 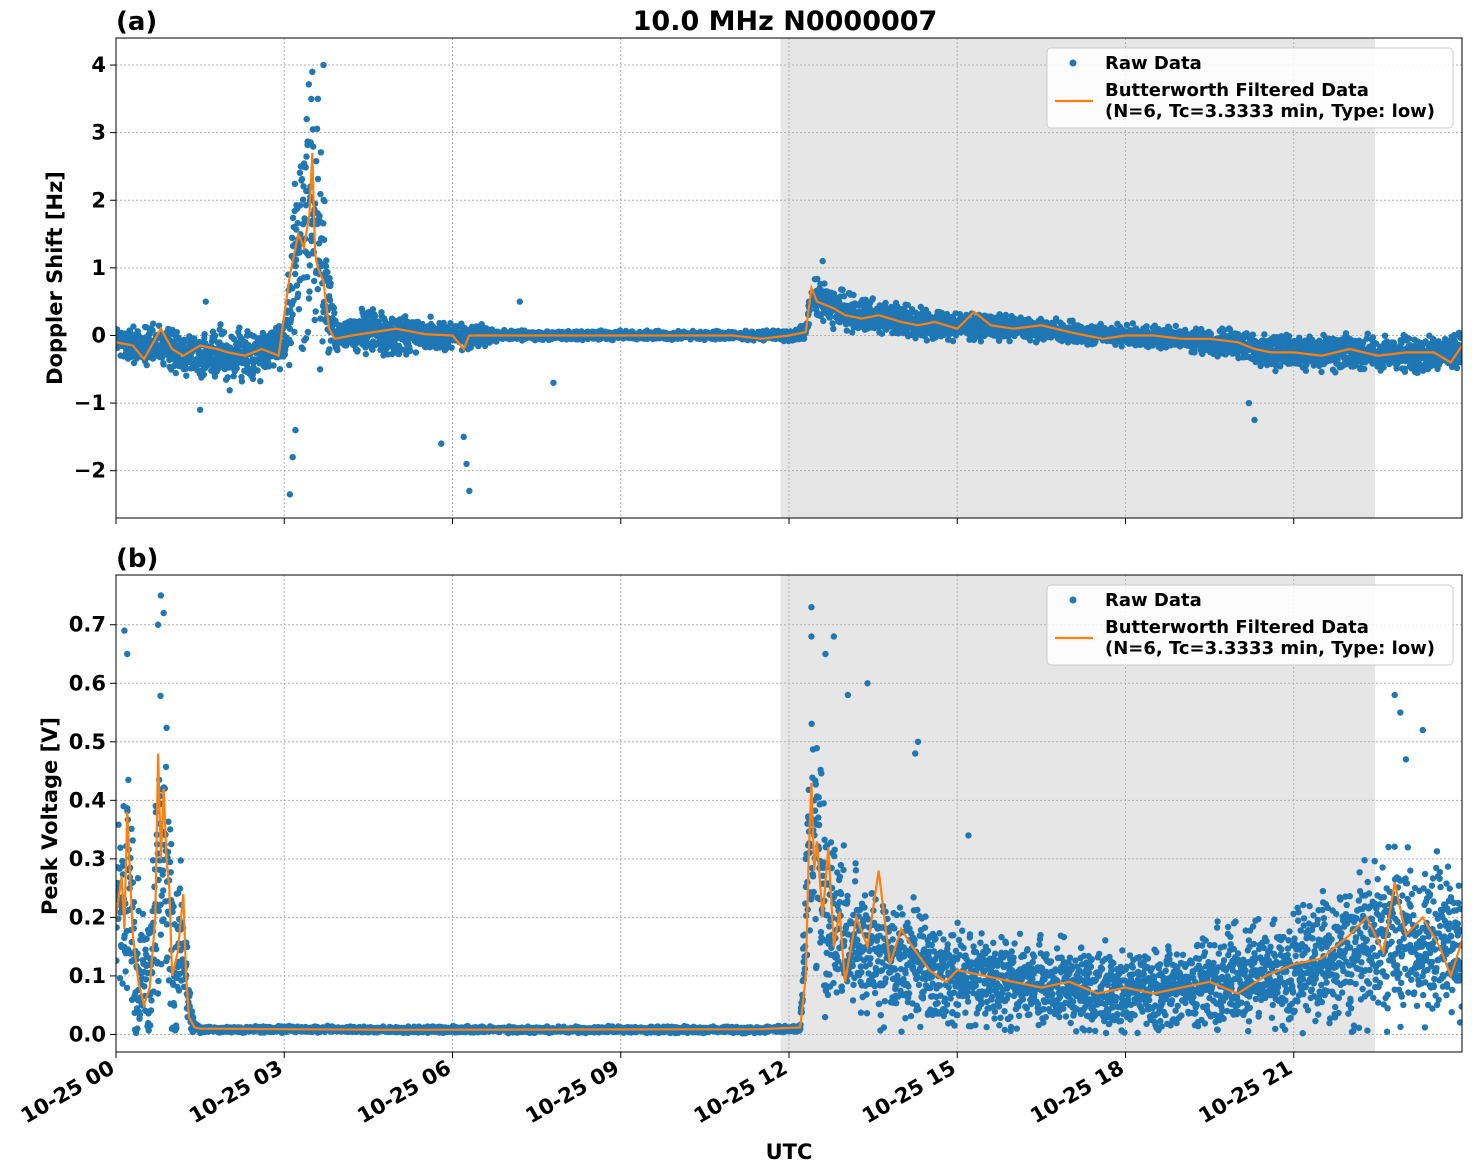 What do you see at coordinates (136, 22) in the screenshot?
I see `panel-a-tag: (a)` at bounding box center [136, 22].